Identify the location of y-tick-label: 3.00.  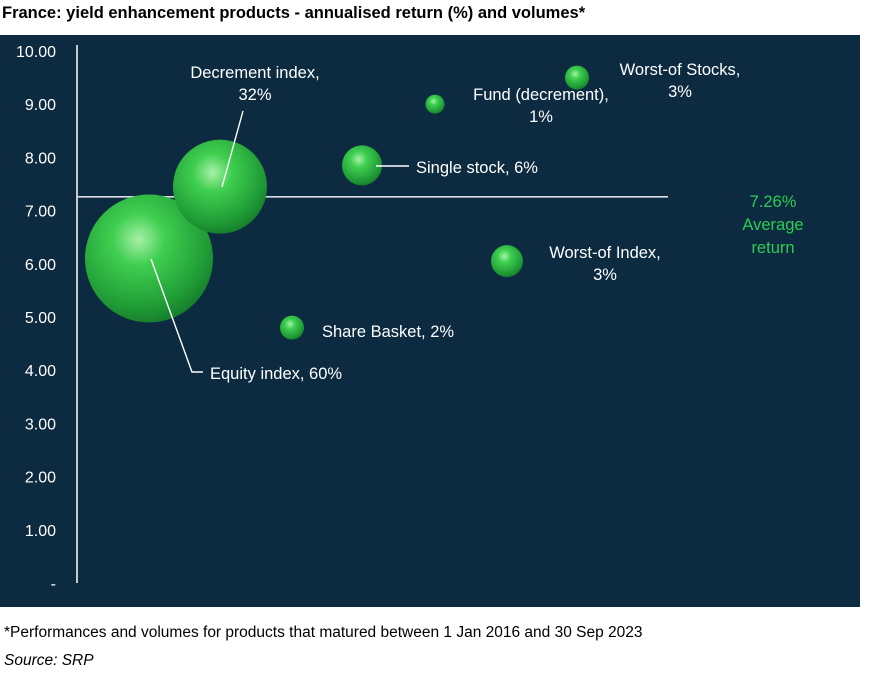
(40, 424).